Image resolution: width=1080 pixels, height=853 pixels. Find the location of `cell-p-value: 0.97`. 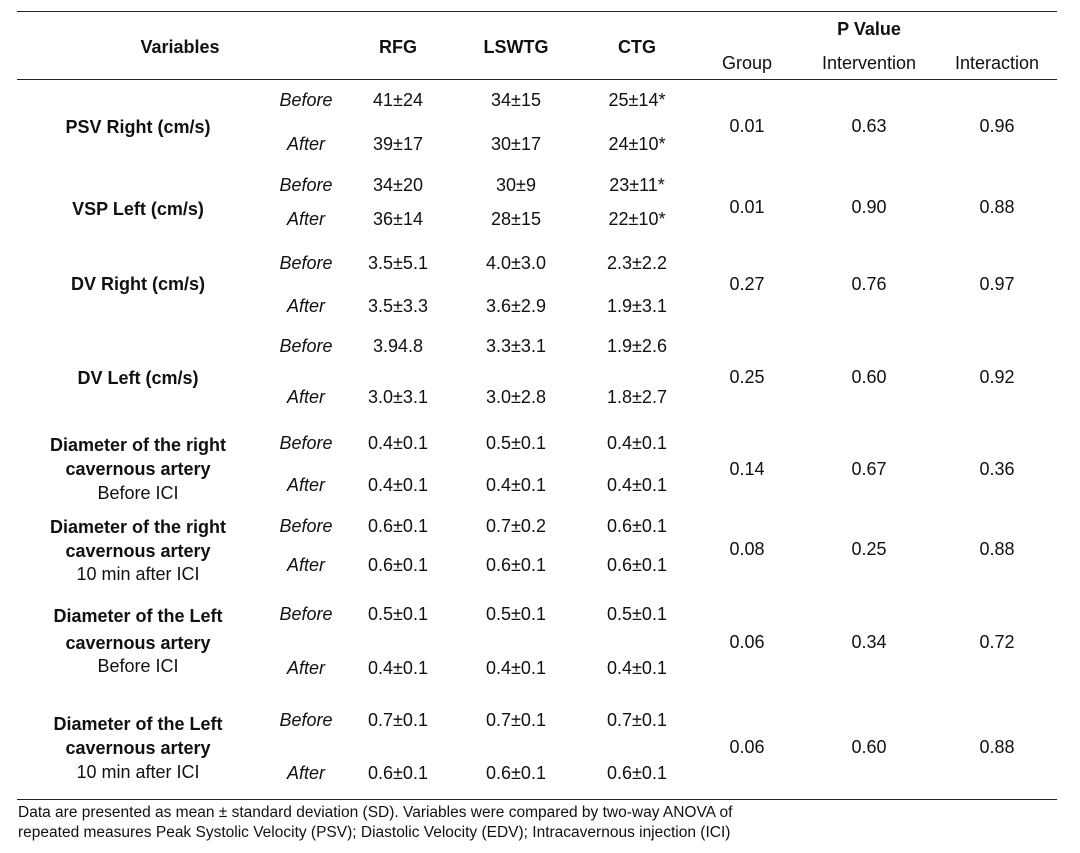

cell-p-value: 0.97 is located at coordinates (997, 284).